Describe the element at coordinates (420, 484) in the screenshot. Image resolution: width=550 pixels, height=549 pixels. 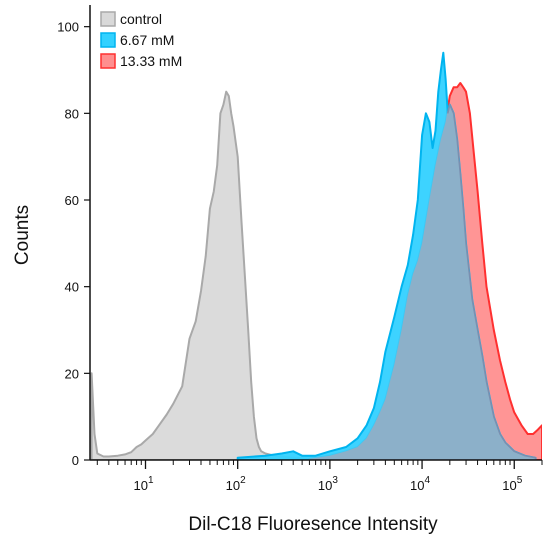
I see `x-tick-label: 10⁴` at that location.